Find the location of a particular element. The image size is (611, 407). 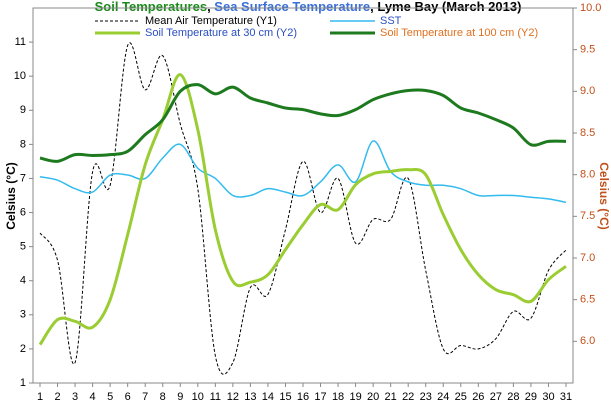

y-tick-label: 4 is located at coordinates (23, 281).